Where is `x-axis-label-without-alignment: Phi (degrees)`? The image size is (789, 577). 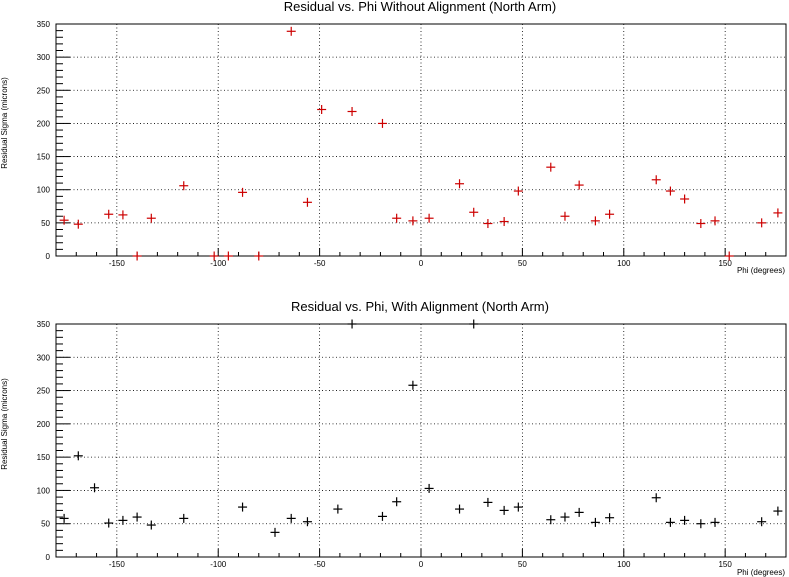 x-axis-label-without-alignment: Phi (degrees) is located at coordinates (761, 270).